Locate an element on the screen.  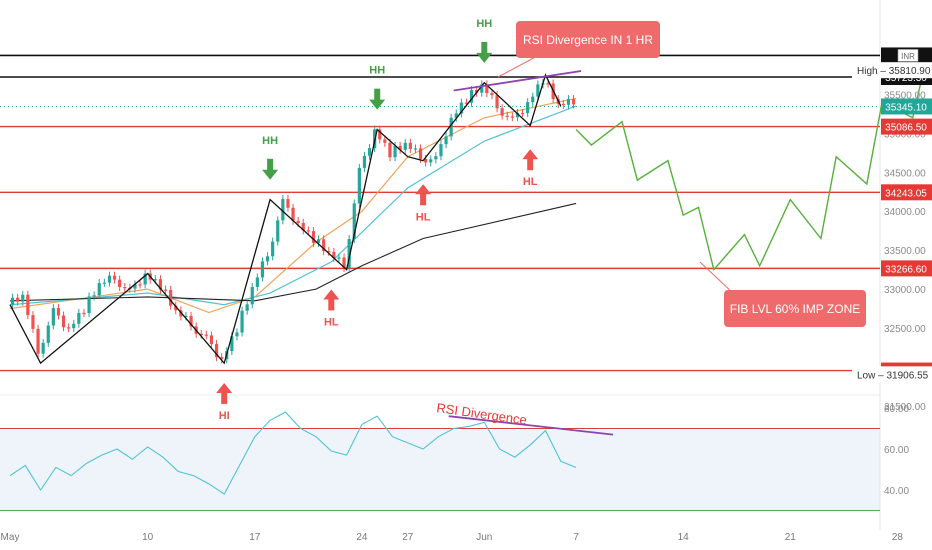
level-price-label-text: 33266.60 is located at coordinates (906, 269).